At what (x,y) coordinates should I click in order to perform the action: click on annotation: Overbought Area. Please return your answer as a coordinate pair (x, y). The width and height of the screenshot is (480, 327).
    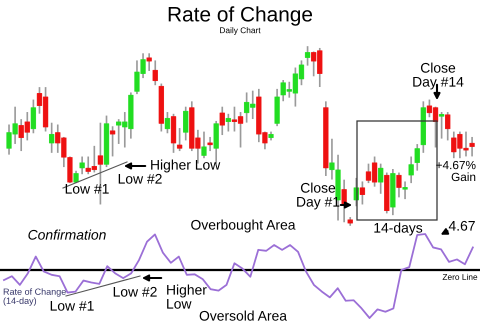
    Looking at the image, I should click on (243, 226).